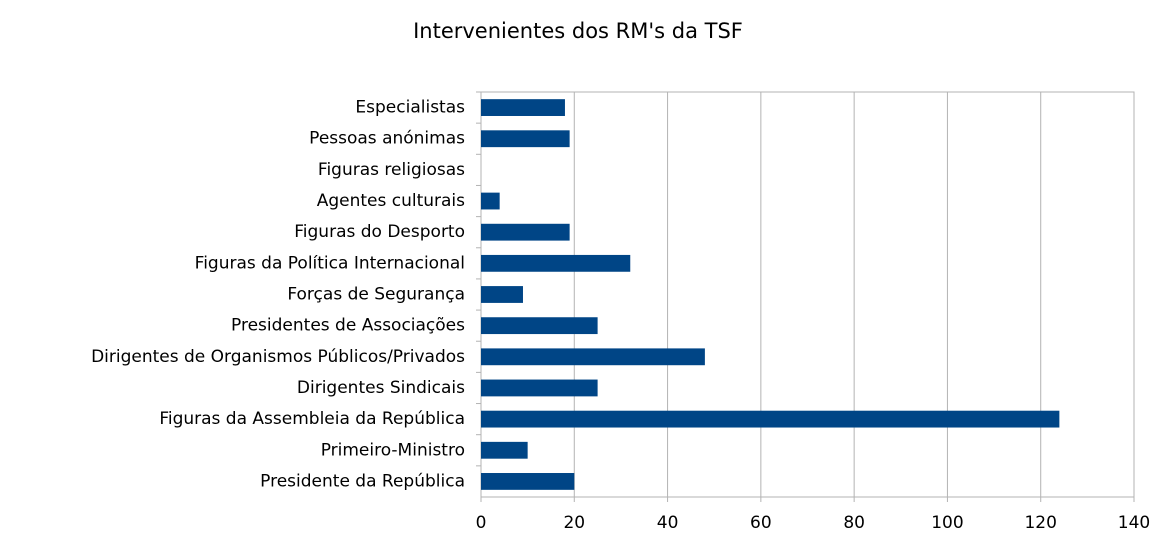 This screenshot has height=535, width=1153. Describe the element at coordinates (312, 419) in the screenshot. I see `y-tick-label: Figuras da Assembleia da República` at that location.